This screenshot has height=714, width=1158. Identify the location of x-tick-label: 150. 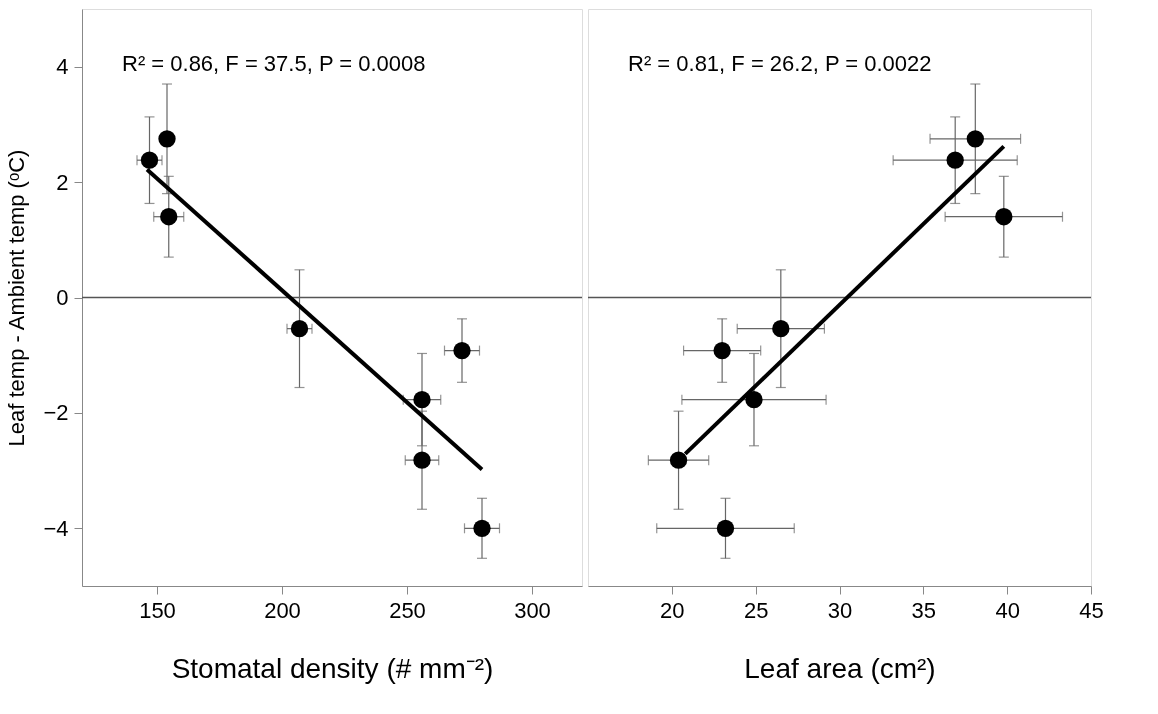
(157, 610).